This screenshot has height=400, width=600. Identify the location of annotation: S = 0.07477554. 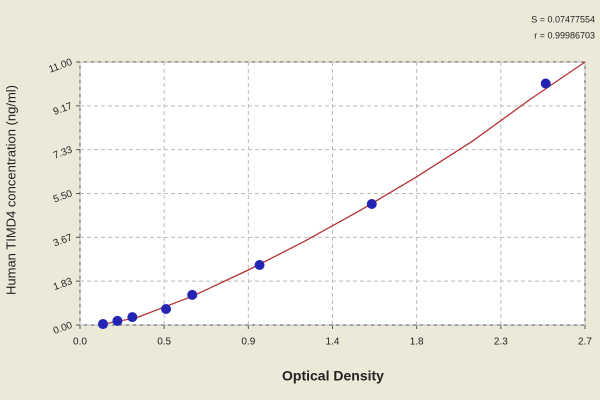
(563, 19).